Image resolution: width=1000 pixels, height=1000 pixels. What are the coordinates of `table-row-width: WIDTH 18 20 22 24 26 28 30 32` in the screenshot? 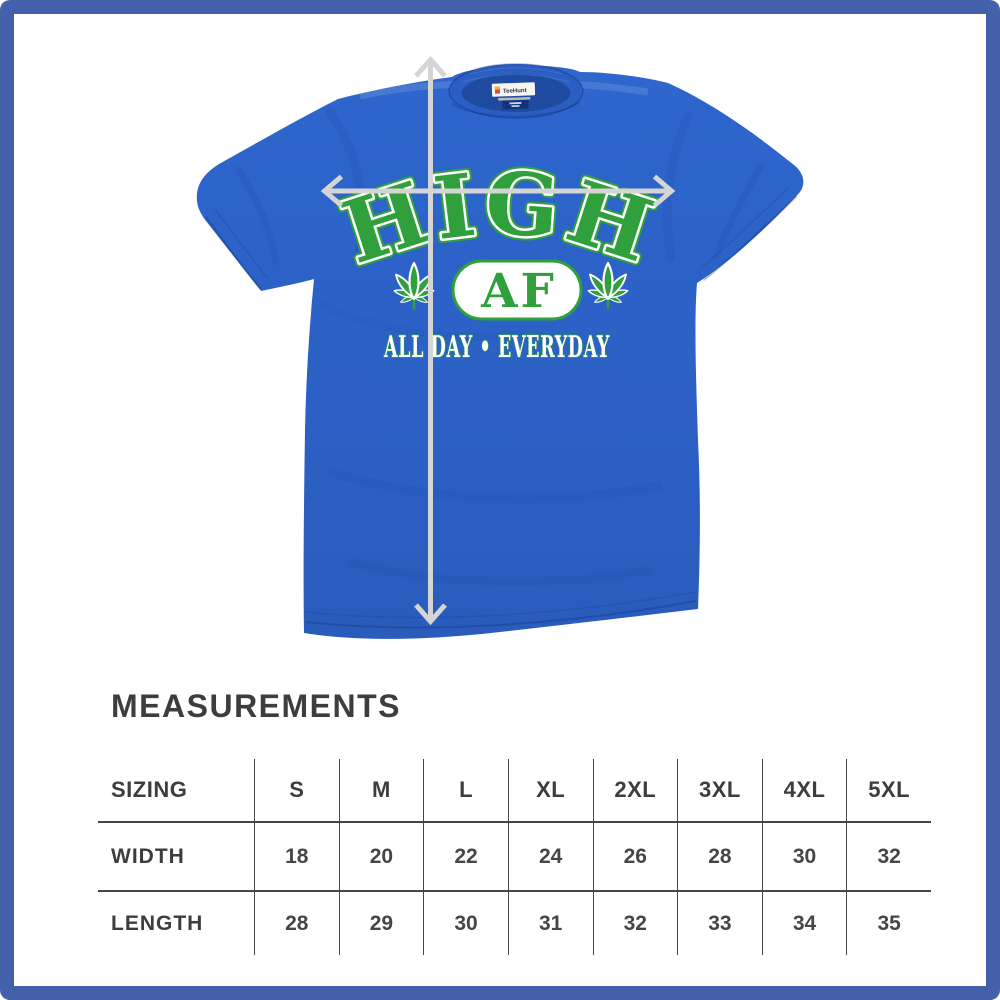 It's located at (514, 855).